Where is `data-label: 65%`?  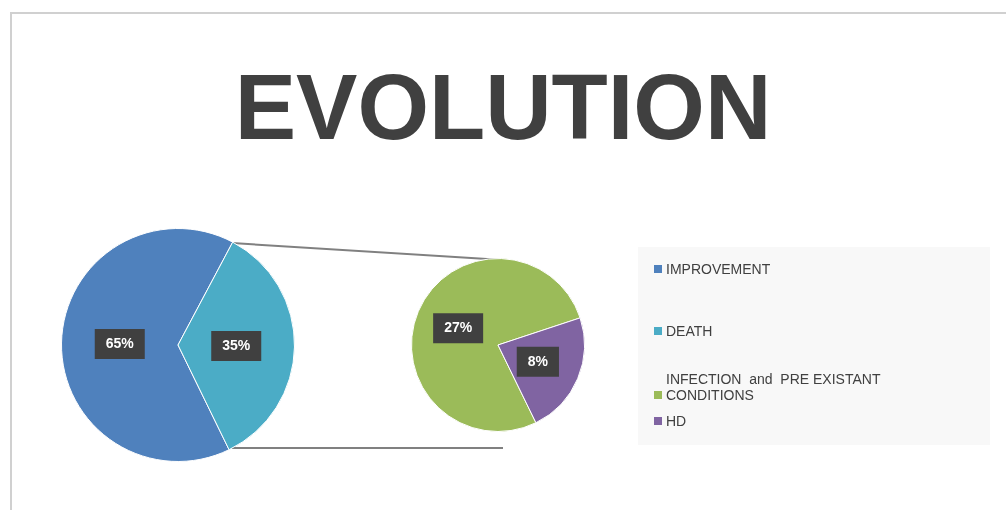 data-label: 65% is located at coordinates (120, 342).